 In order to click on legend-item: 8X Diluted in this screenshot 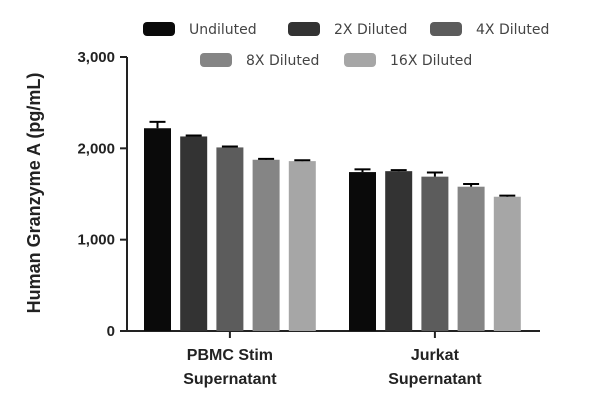, I will do `click(259, 61)`.